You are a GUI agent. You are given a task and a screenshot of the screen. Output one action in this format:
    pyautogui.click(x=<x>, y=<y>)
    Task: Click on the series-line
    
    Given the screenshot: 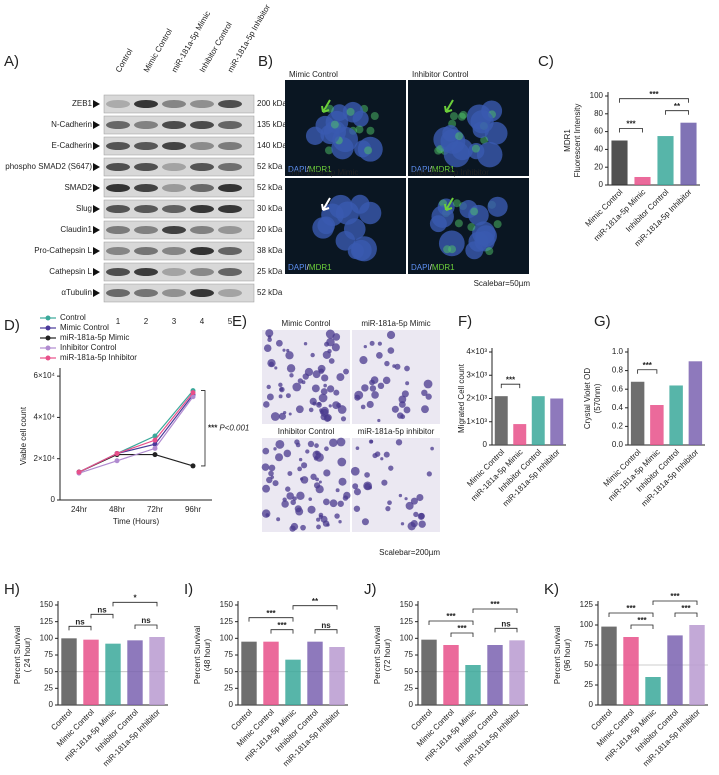 What is the action you would take?
    pyautogui.click(x=136, y=435)
    